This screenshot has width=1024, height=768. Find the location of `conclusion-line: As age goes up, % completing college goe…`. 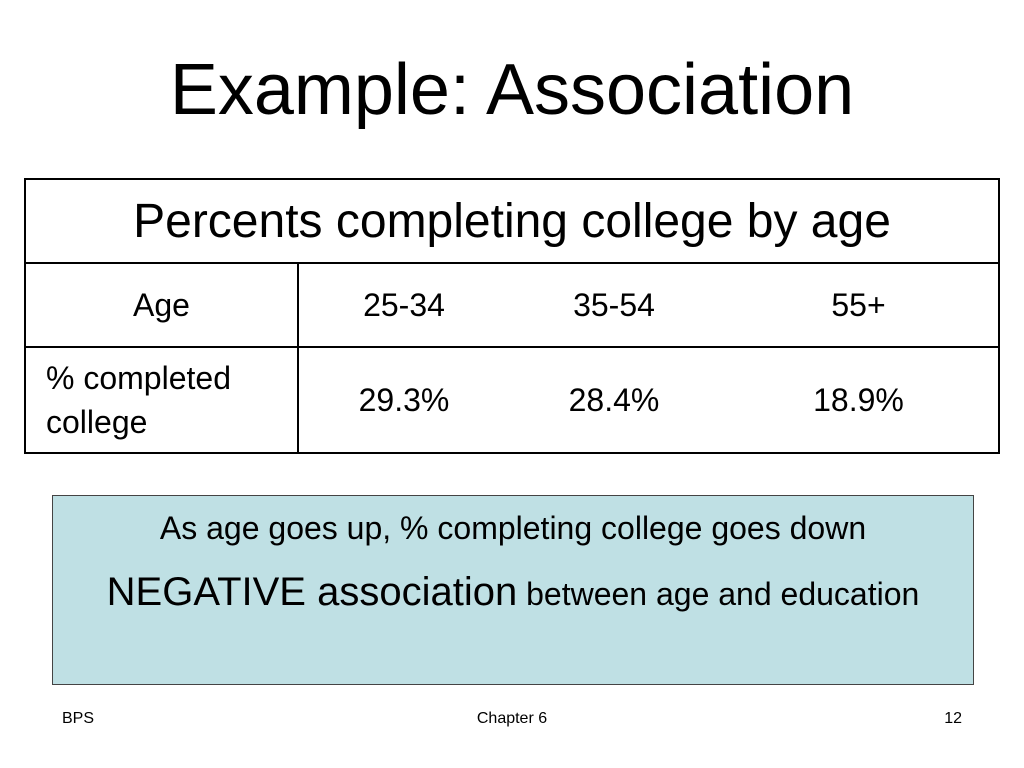

conclusion-line: As age goes up, % completing college goe… is located at coordinates (513, 528).